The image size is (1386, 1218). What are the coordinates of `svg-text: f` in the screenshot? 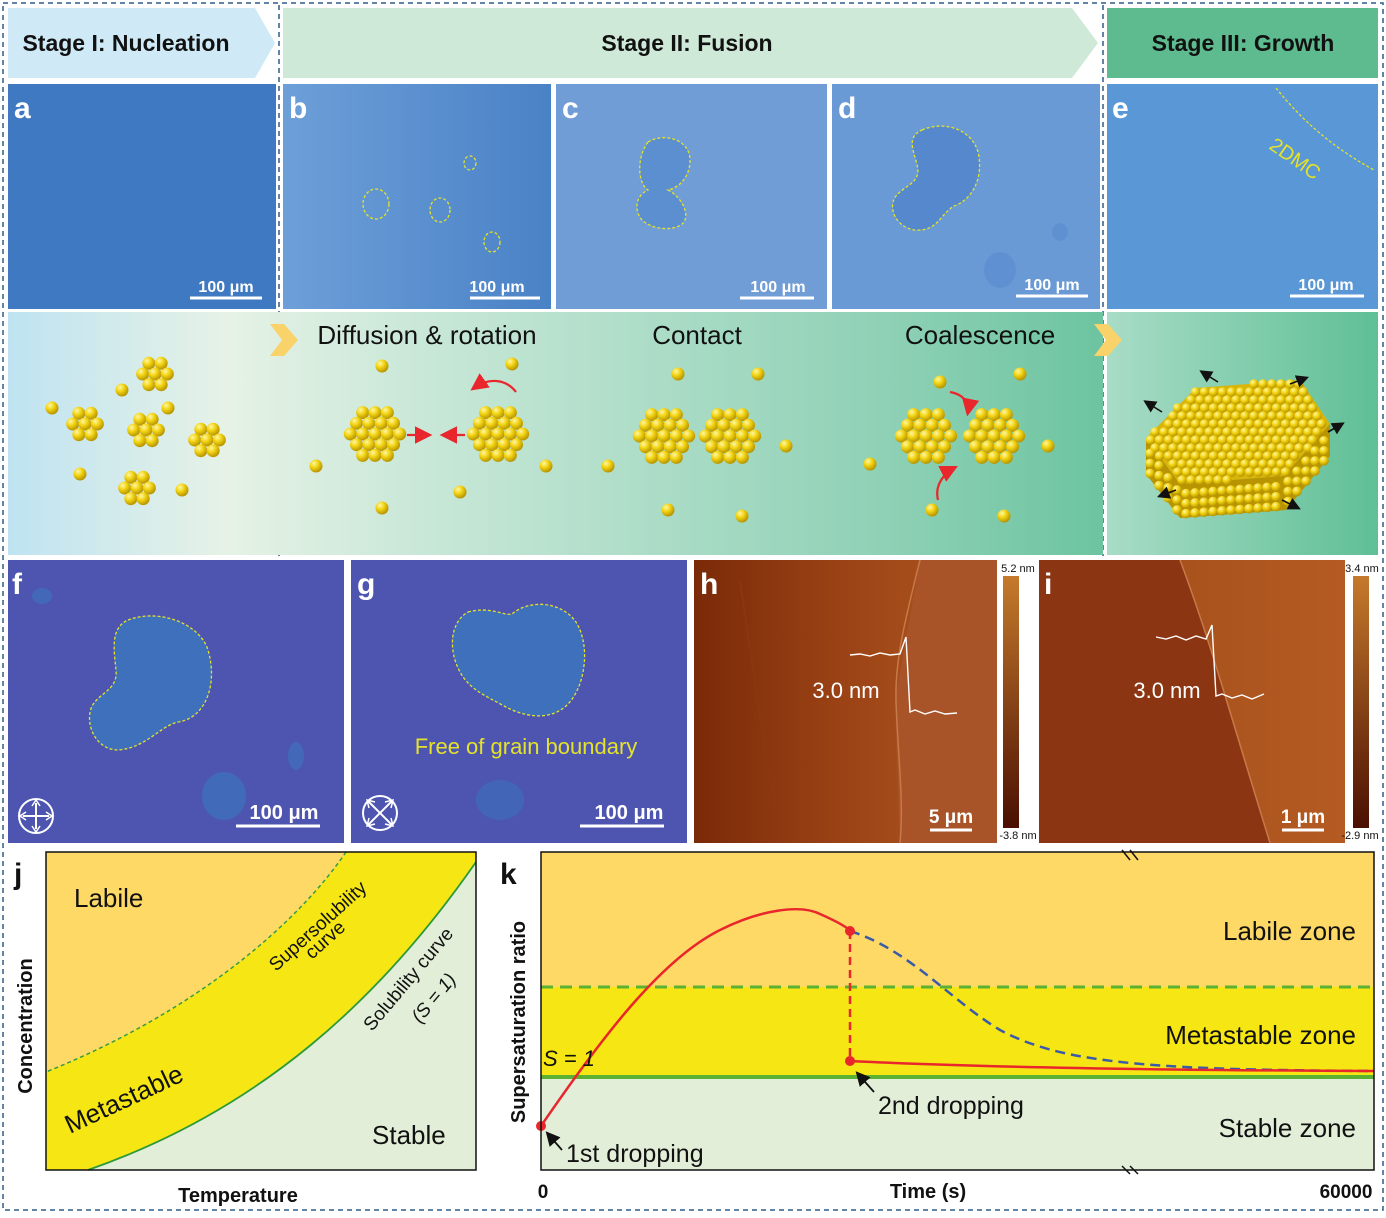 It's located at (17, 584).